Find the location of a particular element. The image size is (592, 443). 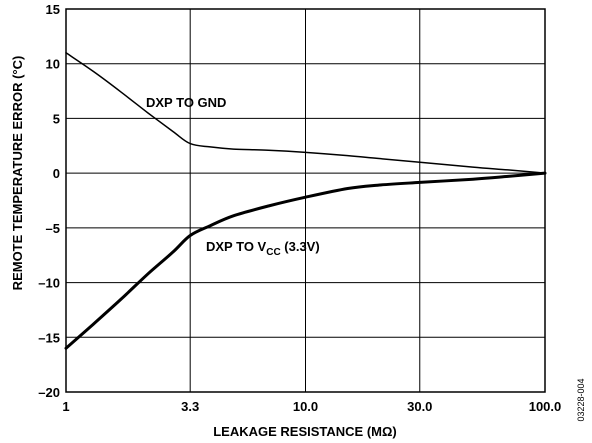

annotation-dxp-to-vcc-tail: (3.3V) is located at coordinates (300, 246).